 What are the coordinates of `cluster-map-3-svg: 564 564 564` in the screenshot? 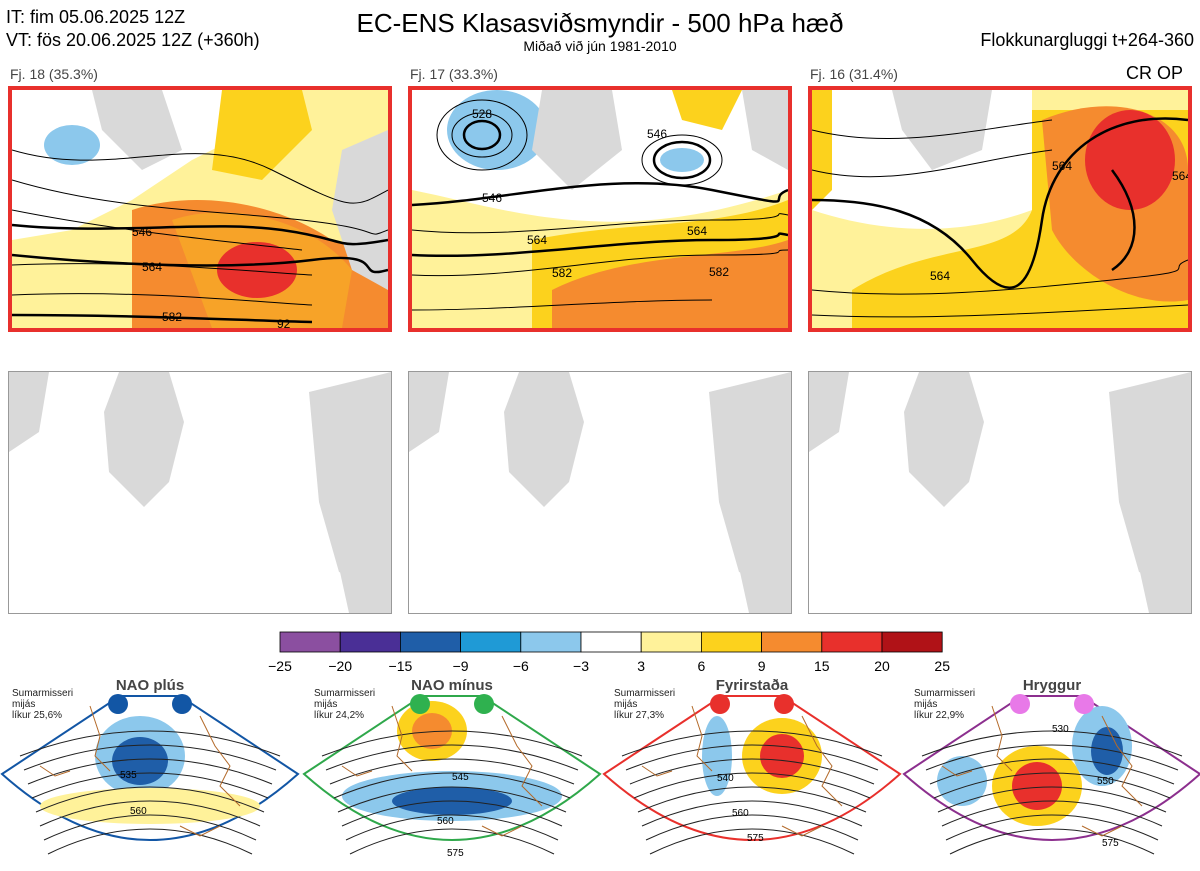 It's located at (1000, 209).